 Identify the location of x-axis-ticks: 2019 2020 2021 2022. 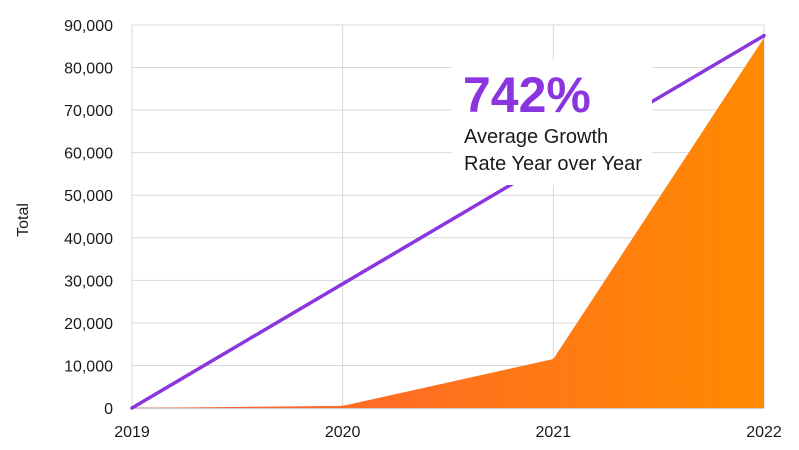
(448, 432).